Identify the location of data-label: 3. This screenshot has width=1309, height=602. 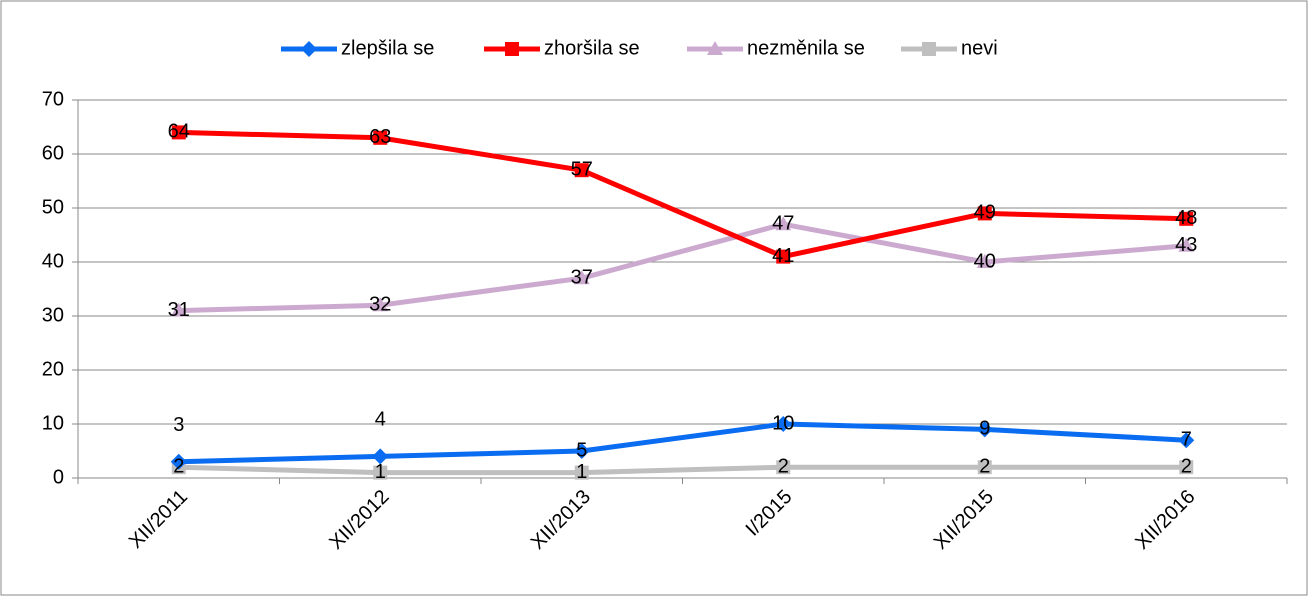
(178, 425).